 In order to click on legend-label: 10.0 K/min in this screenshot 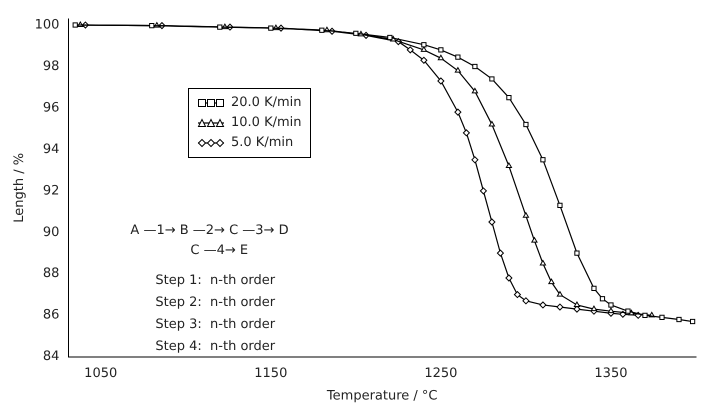, I will do `click(266, 123)`.